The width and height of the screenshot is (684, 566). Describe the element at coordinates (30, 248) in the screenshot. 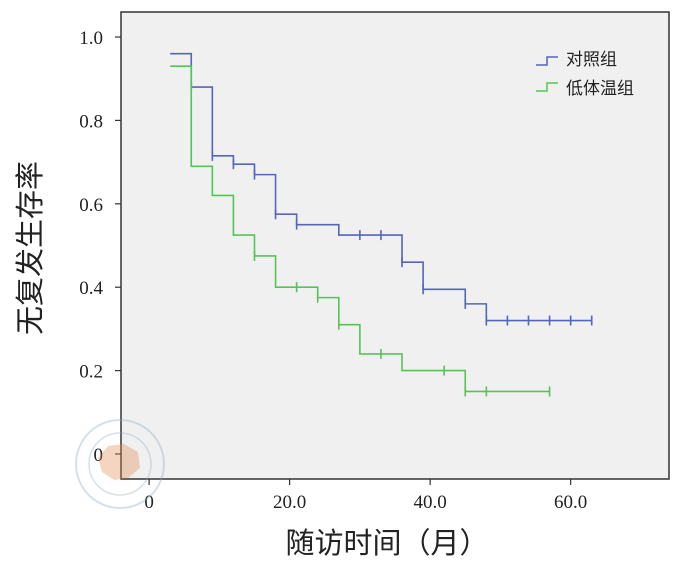

I see `y-axis-title: 无复发生存率` at that location.